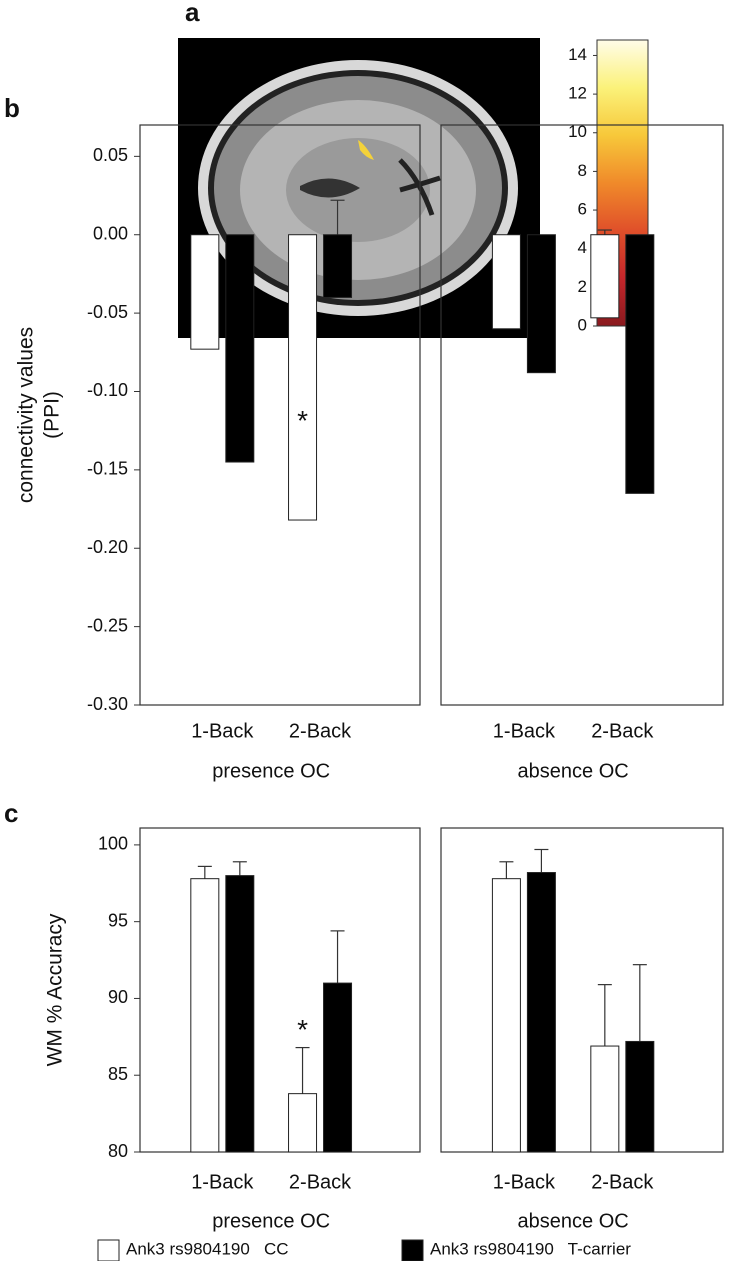  What do you see at coordinates (12, 108) in the screenshot?
I see `panel-label: b` at bounding box center [12, 108].